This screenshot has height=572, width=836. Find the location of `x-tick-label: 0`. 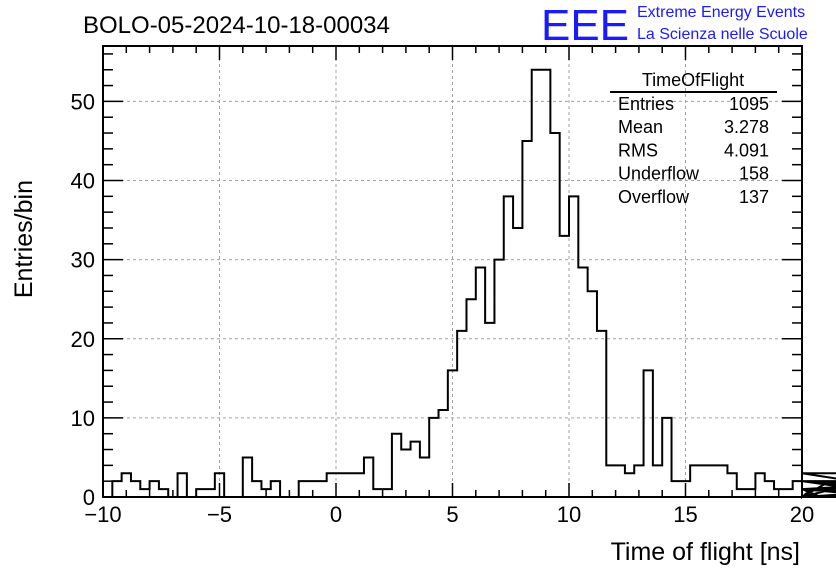

x-tick-label: 0 is located at coordinates (336, 514).